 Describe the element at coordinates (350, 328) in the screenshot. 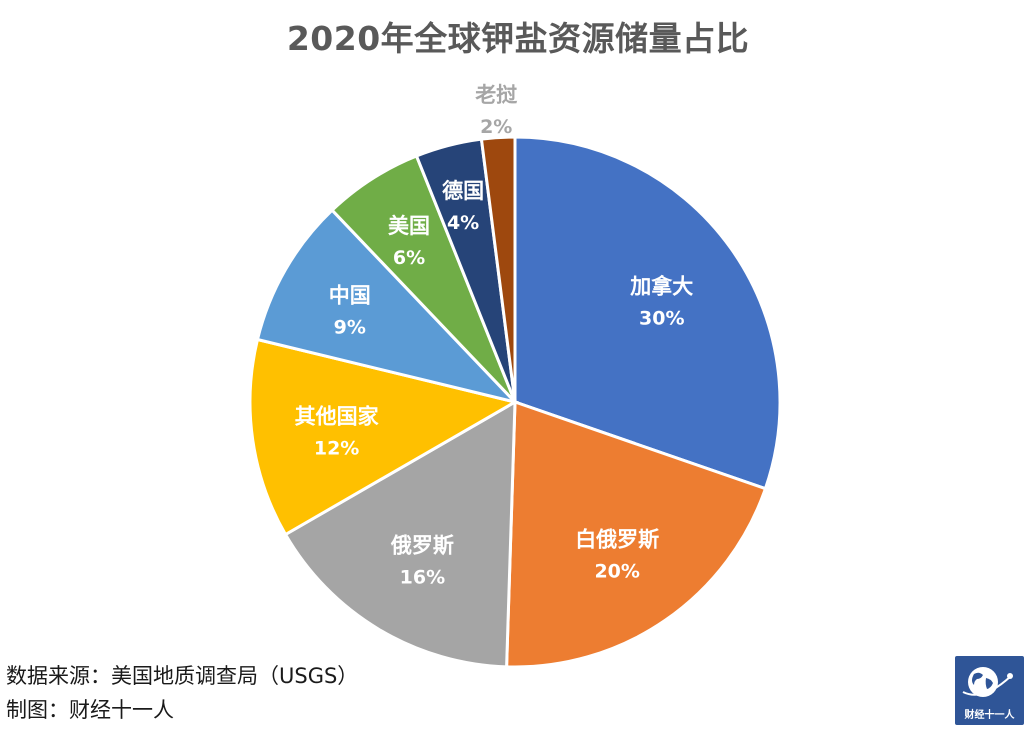

I see `slice-value-label: 9%` at that location.